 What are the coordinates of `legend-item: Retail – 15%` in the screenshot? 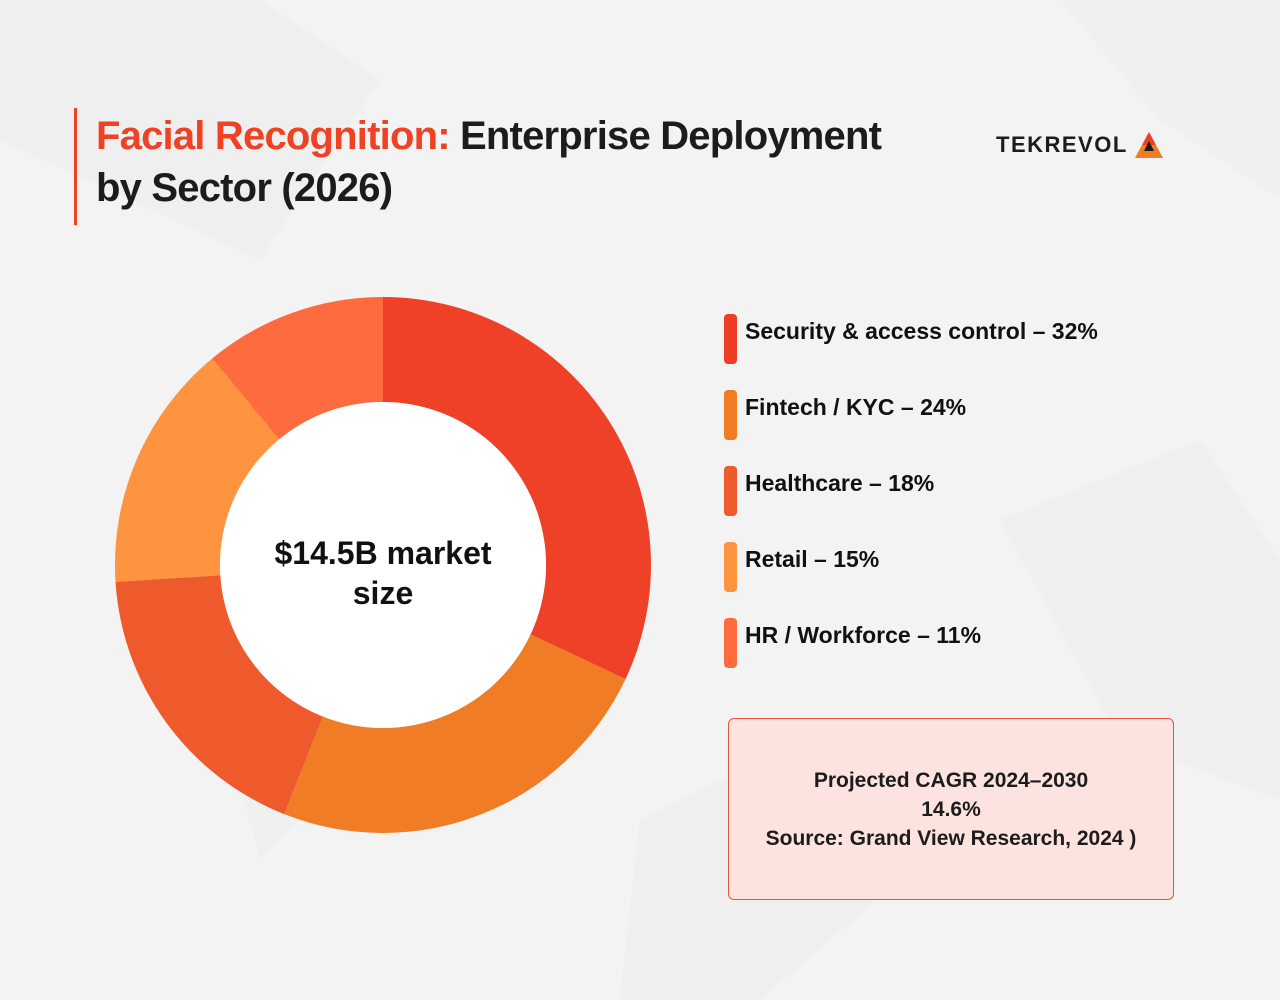 It's located at (801, 567).